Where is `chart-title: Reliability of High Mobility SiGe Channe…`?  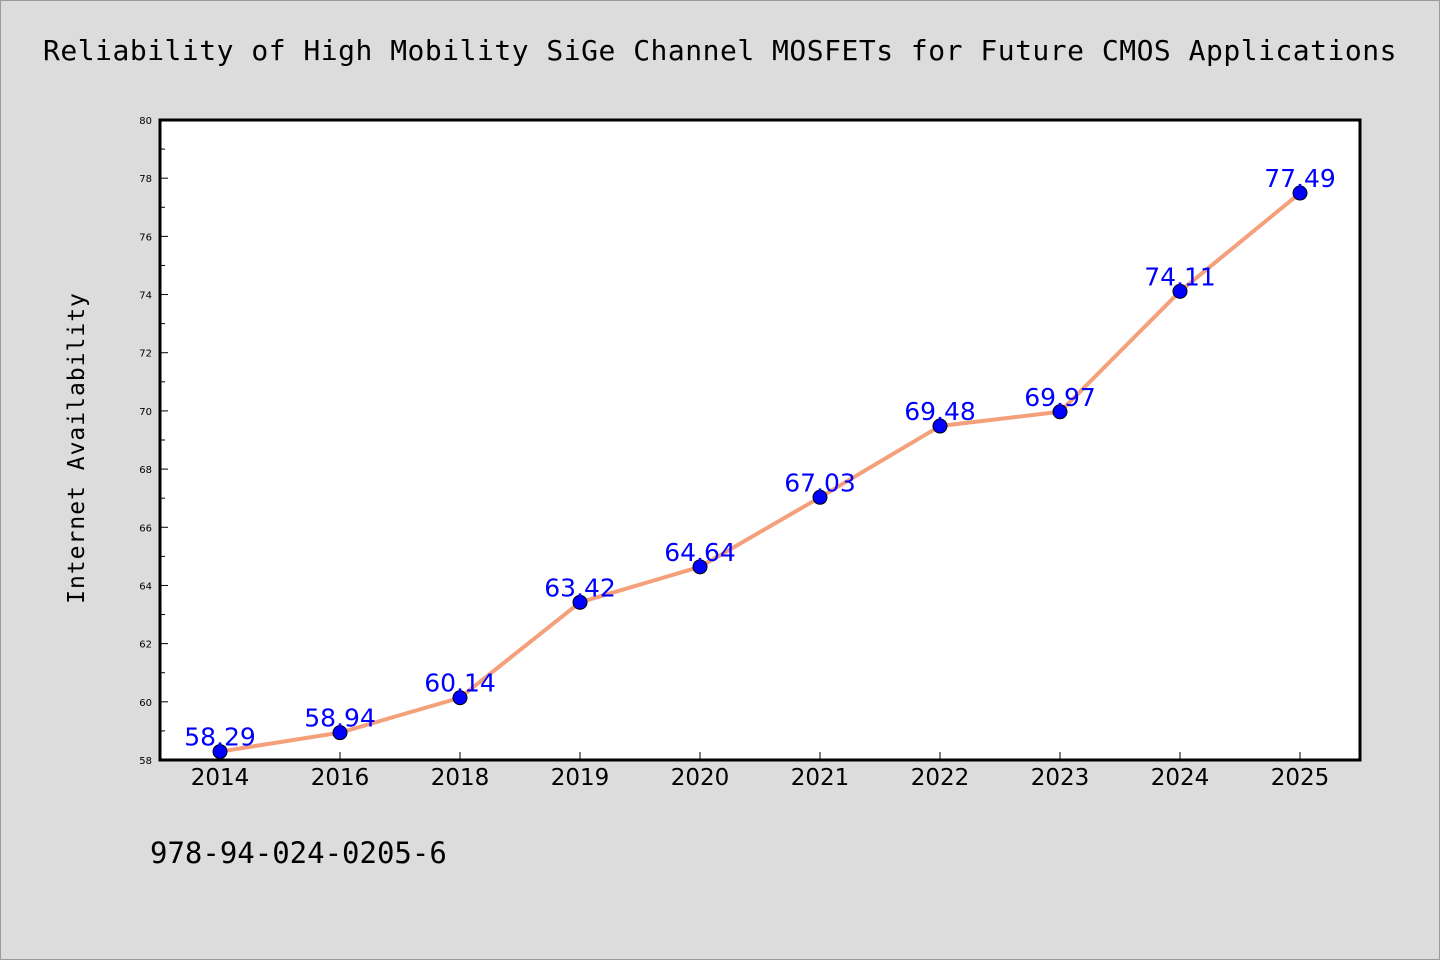 chart-title: Reliability of High Mobility SiGe Channe… is located at coordinates (720, 50).